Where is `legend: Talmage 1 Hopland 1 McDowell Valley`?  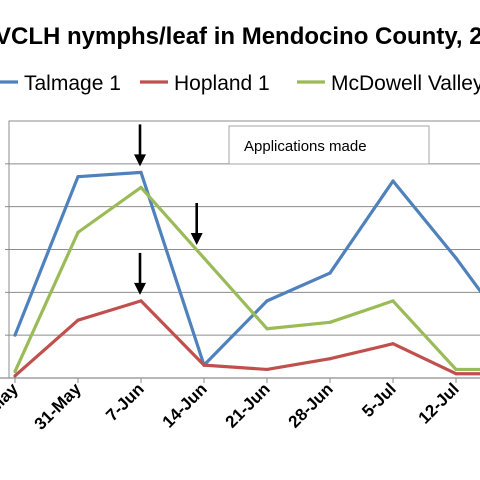 legend: Talmage 1 Hopland 1 McDowell Valley is located at coordinates (240, 83).